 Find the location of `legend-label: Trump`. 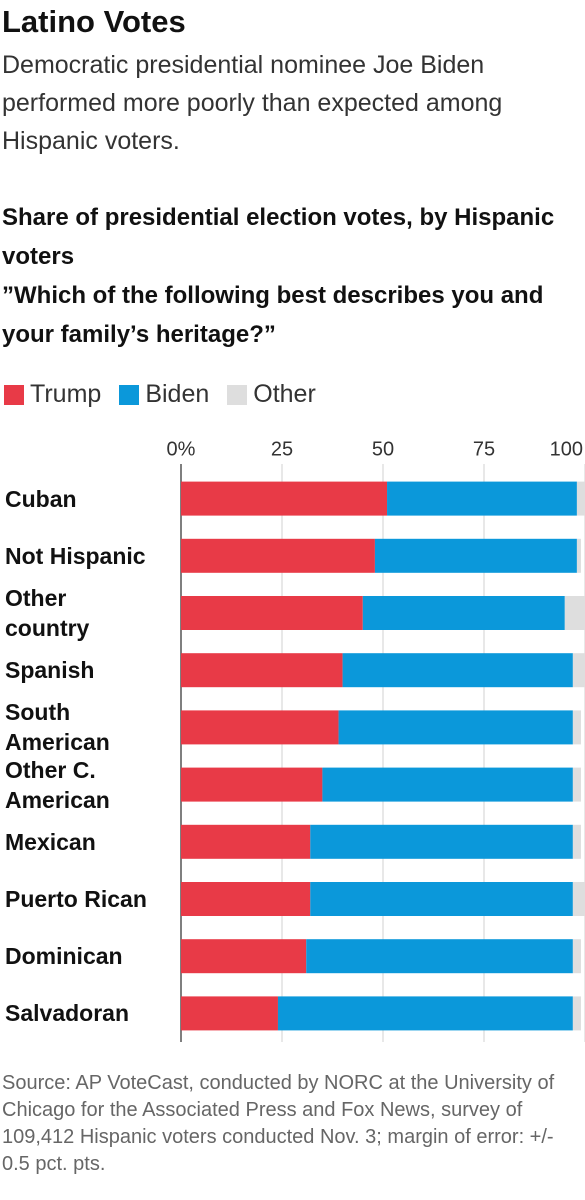

legend-label: Trump is located at coordinates (66, 394).